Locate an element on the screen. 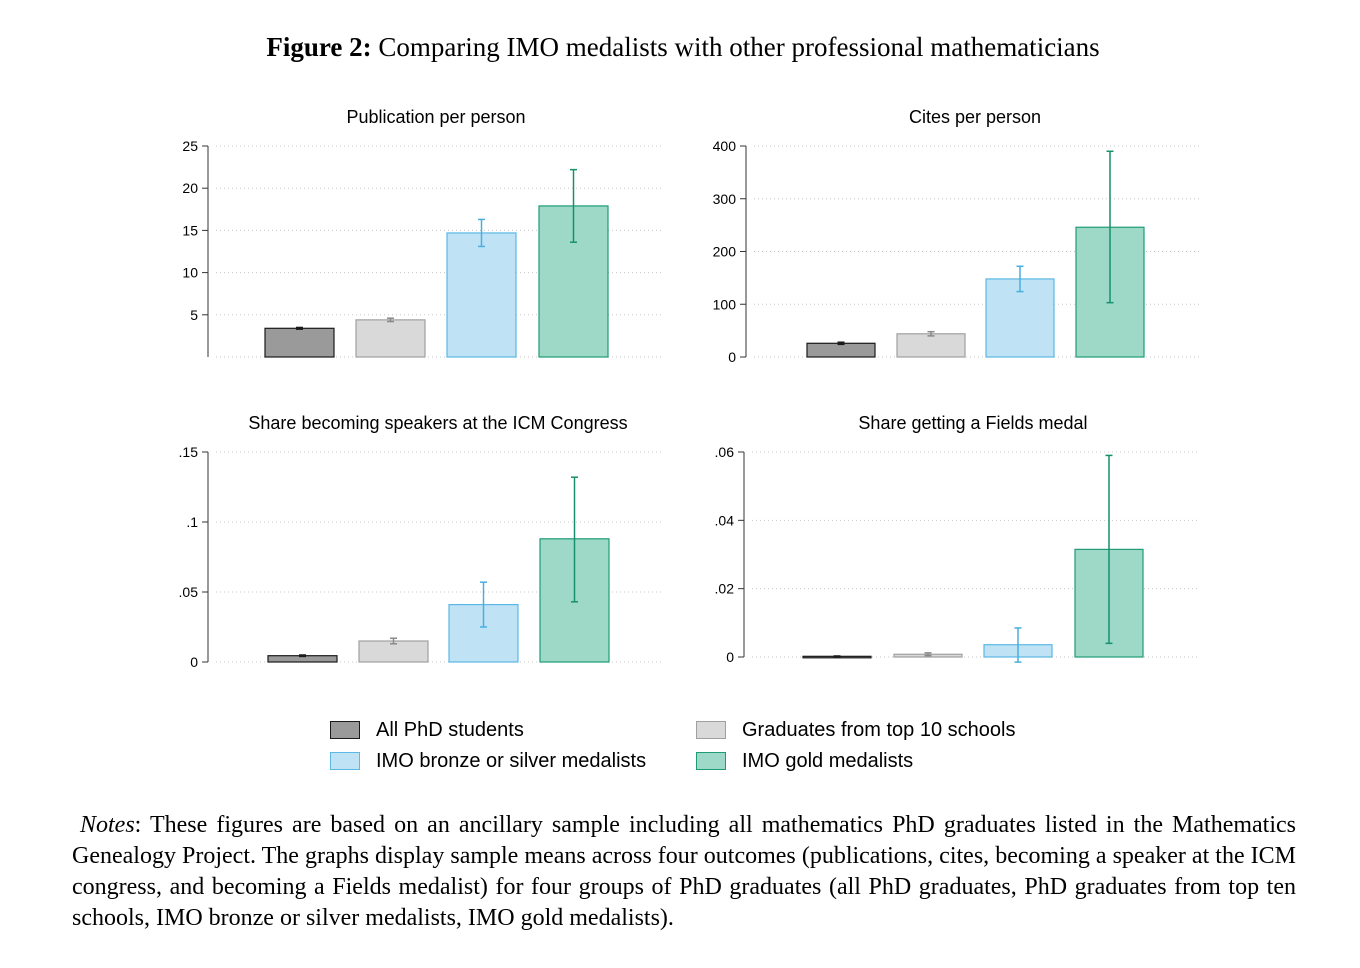  y-tick-label: 15 is located at coordinates (190, 230).